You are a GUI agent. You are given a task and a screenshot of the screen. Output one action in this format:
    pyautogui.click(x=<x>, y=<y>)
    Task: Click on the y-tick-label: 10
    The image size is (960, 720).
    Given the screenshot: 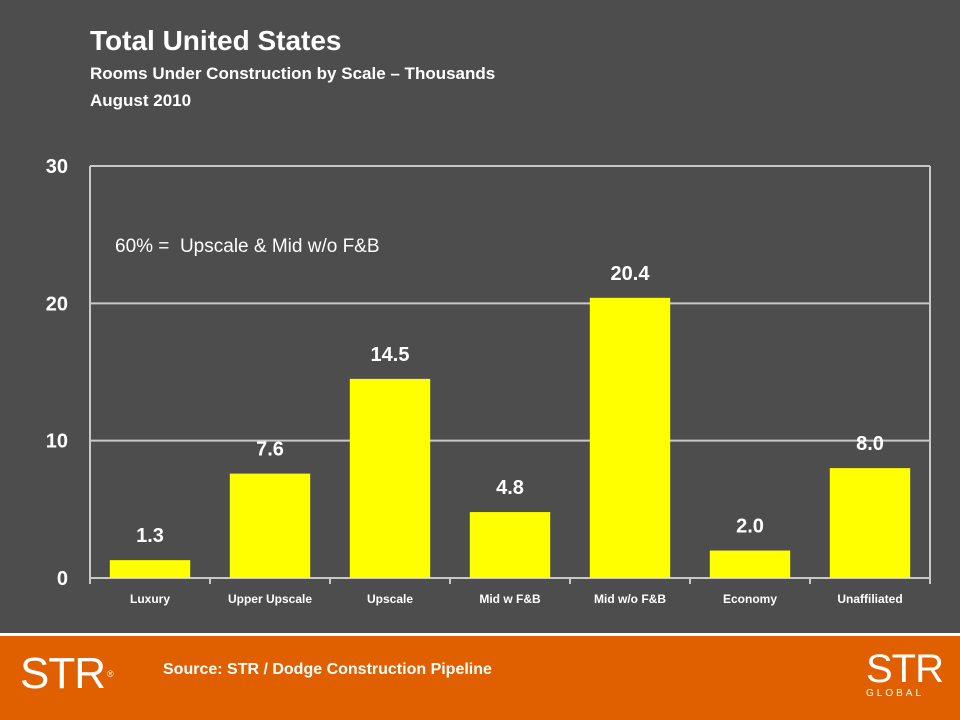 What is the action you would take?
    pyautogui.click(x=57, y=442)
    